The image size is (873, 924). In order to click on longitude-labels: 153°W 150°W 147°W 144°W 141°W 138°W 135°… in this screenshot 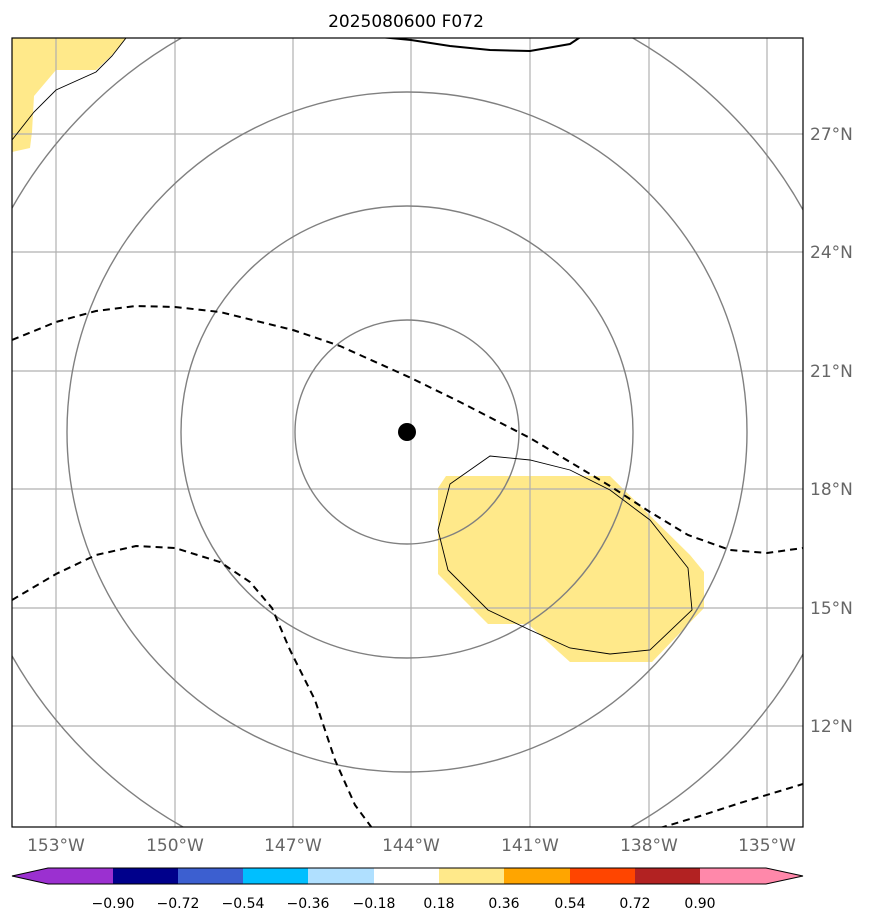, I will do `click(411, 846)`.